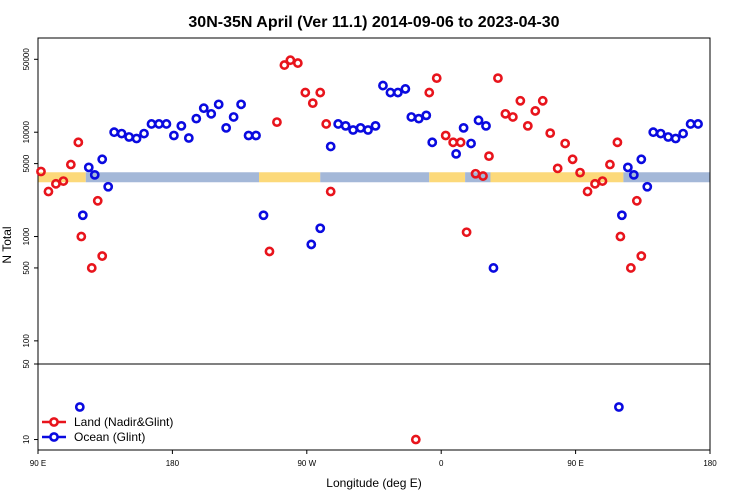 This screenshot has width=750, height=500. Describe the element at coordinates (26, 439) in the screenshot. I see `y-tick-label-lower-1: 10` at that location.